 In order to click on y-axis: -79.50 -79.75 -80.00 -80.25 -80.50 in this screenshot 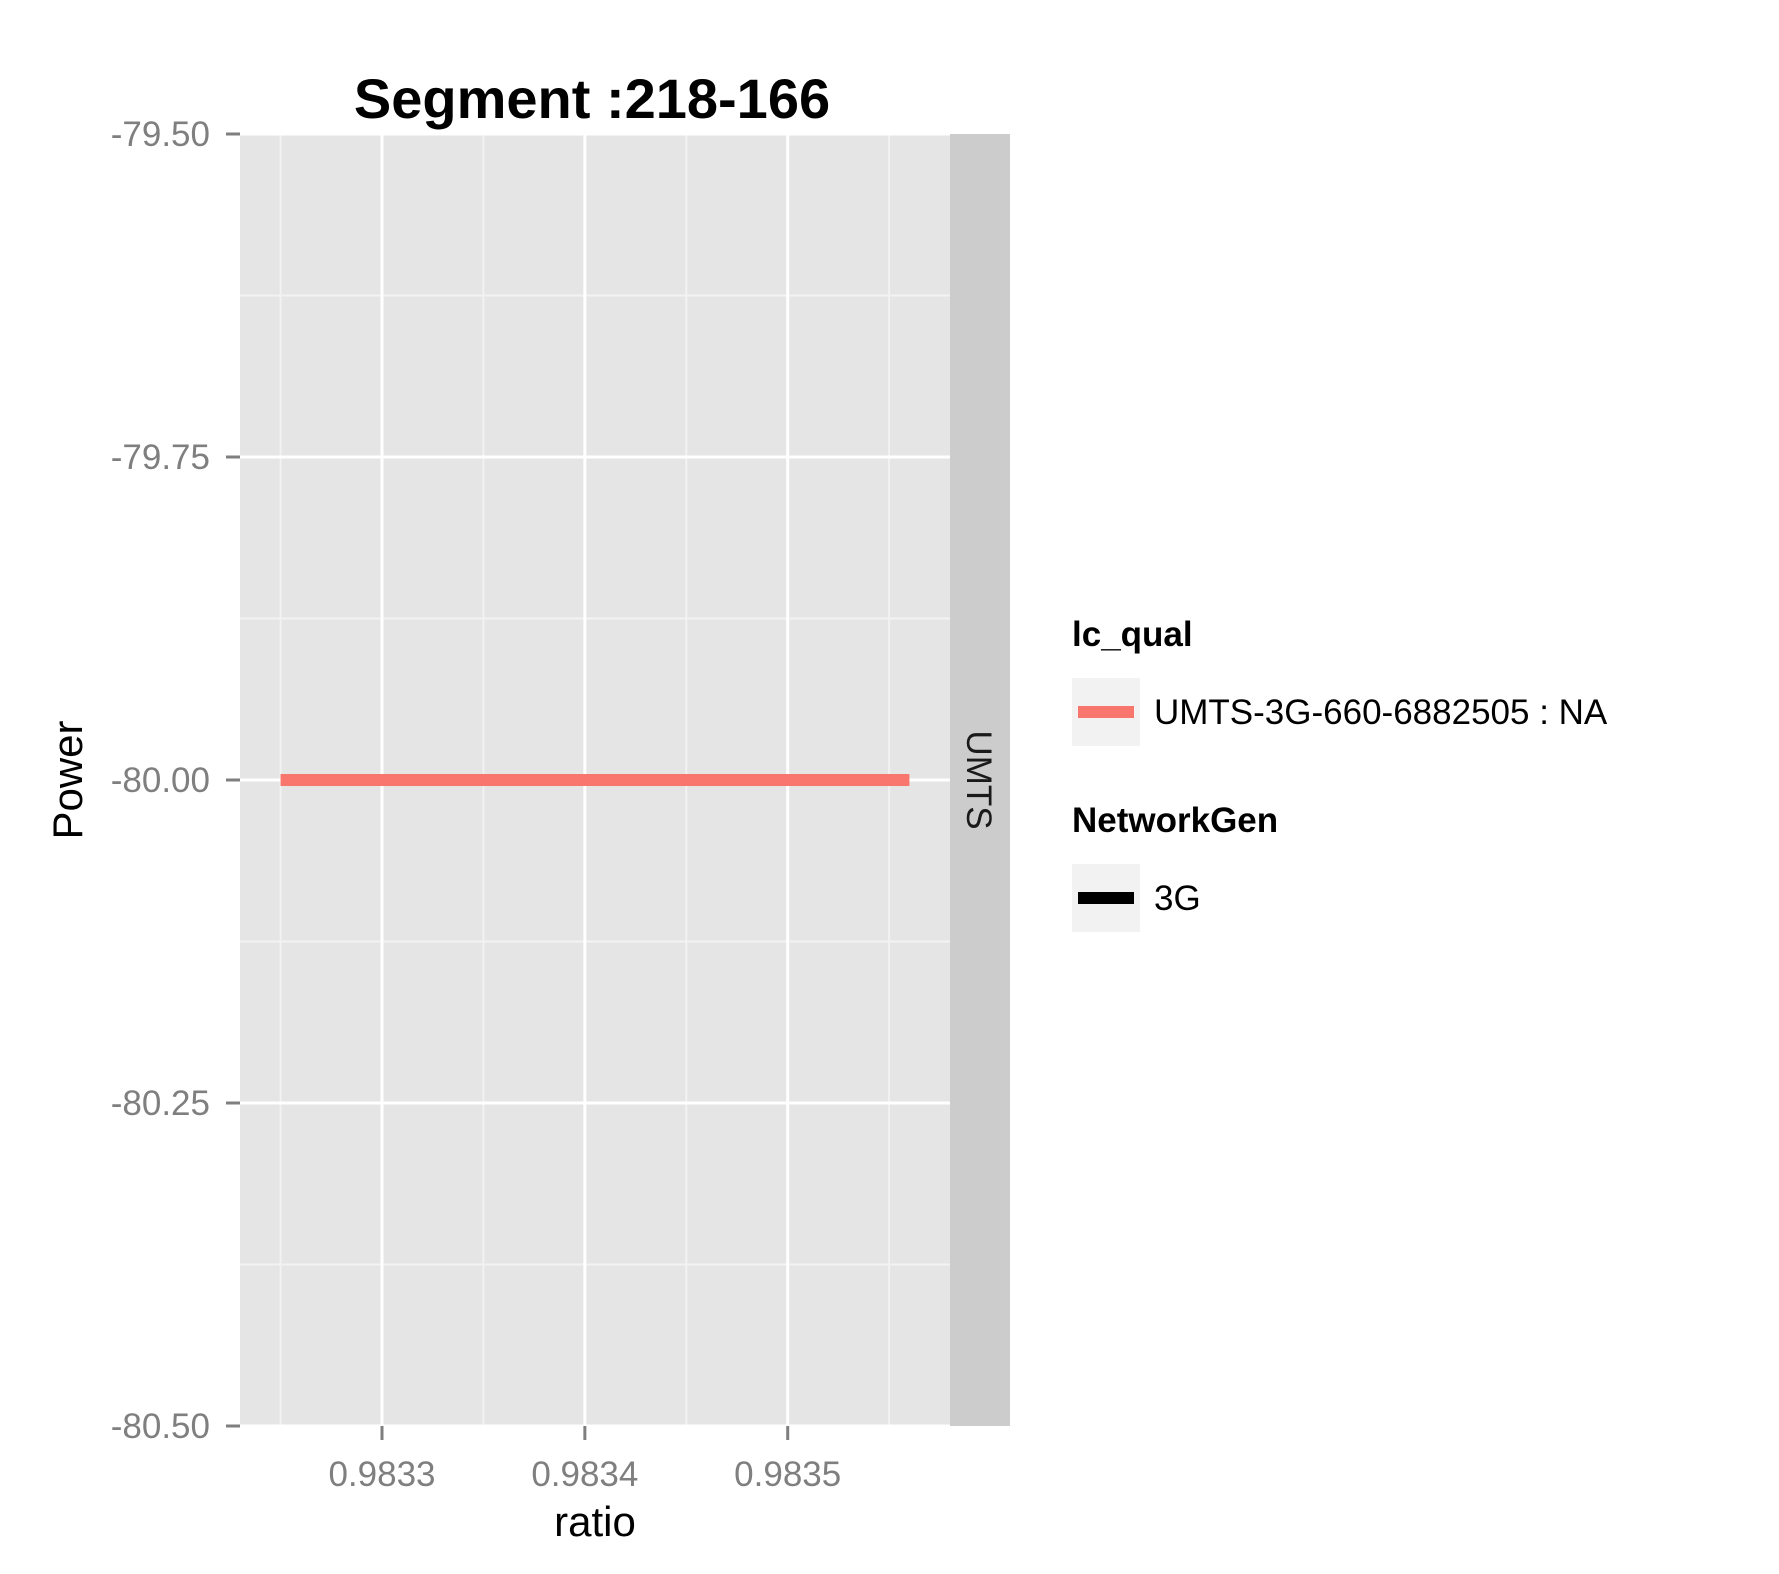, I will do `click(175, 780)`.